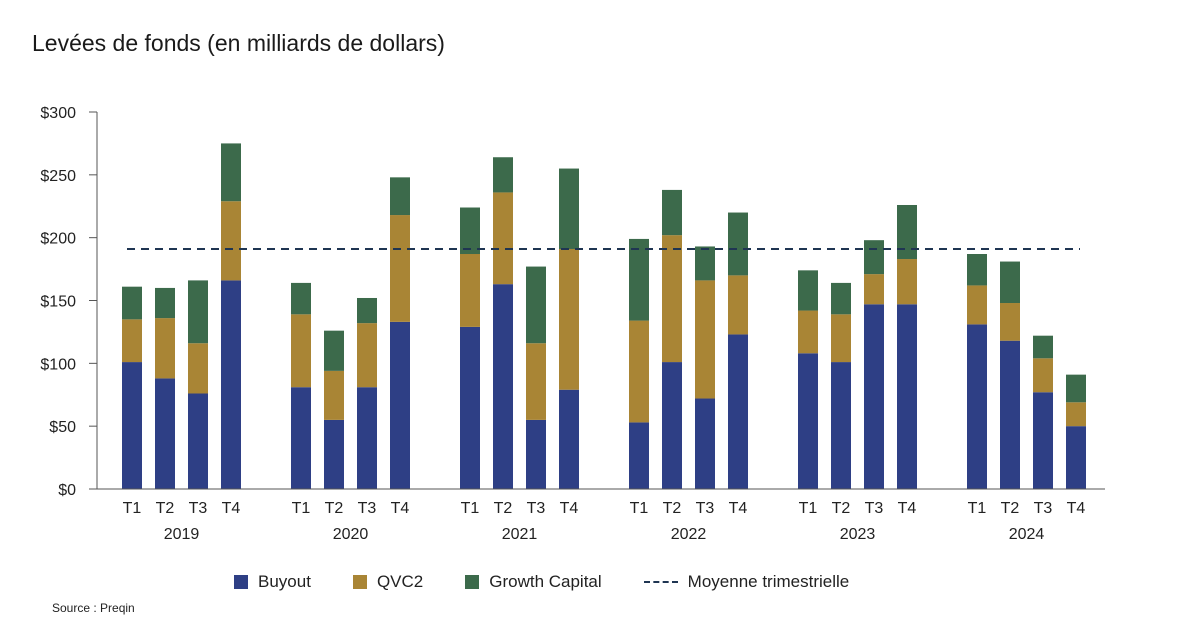  Describe the element at coordinates (241, 582) in the screenshot. I see `legend-swatch-buyout` at that location.